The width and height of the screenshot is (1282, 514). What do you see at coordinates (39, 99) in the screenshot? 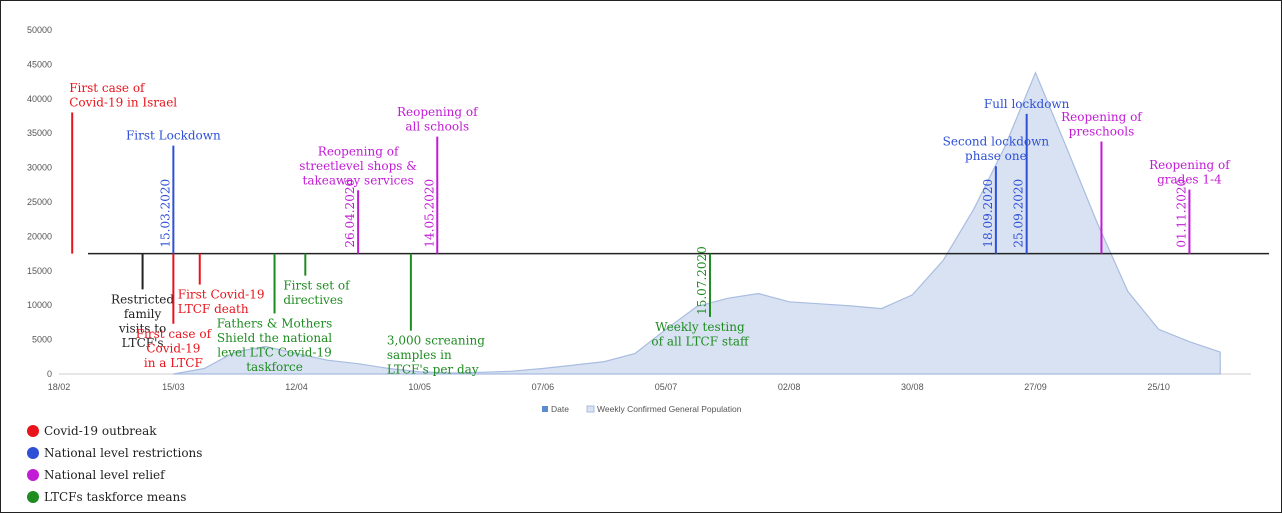
I see `y-tick-label: 40000` at bounding box center [39, 99].